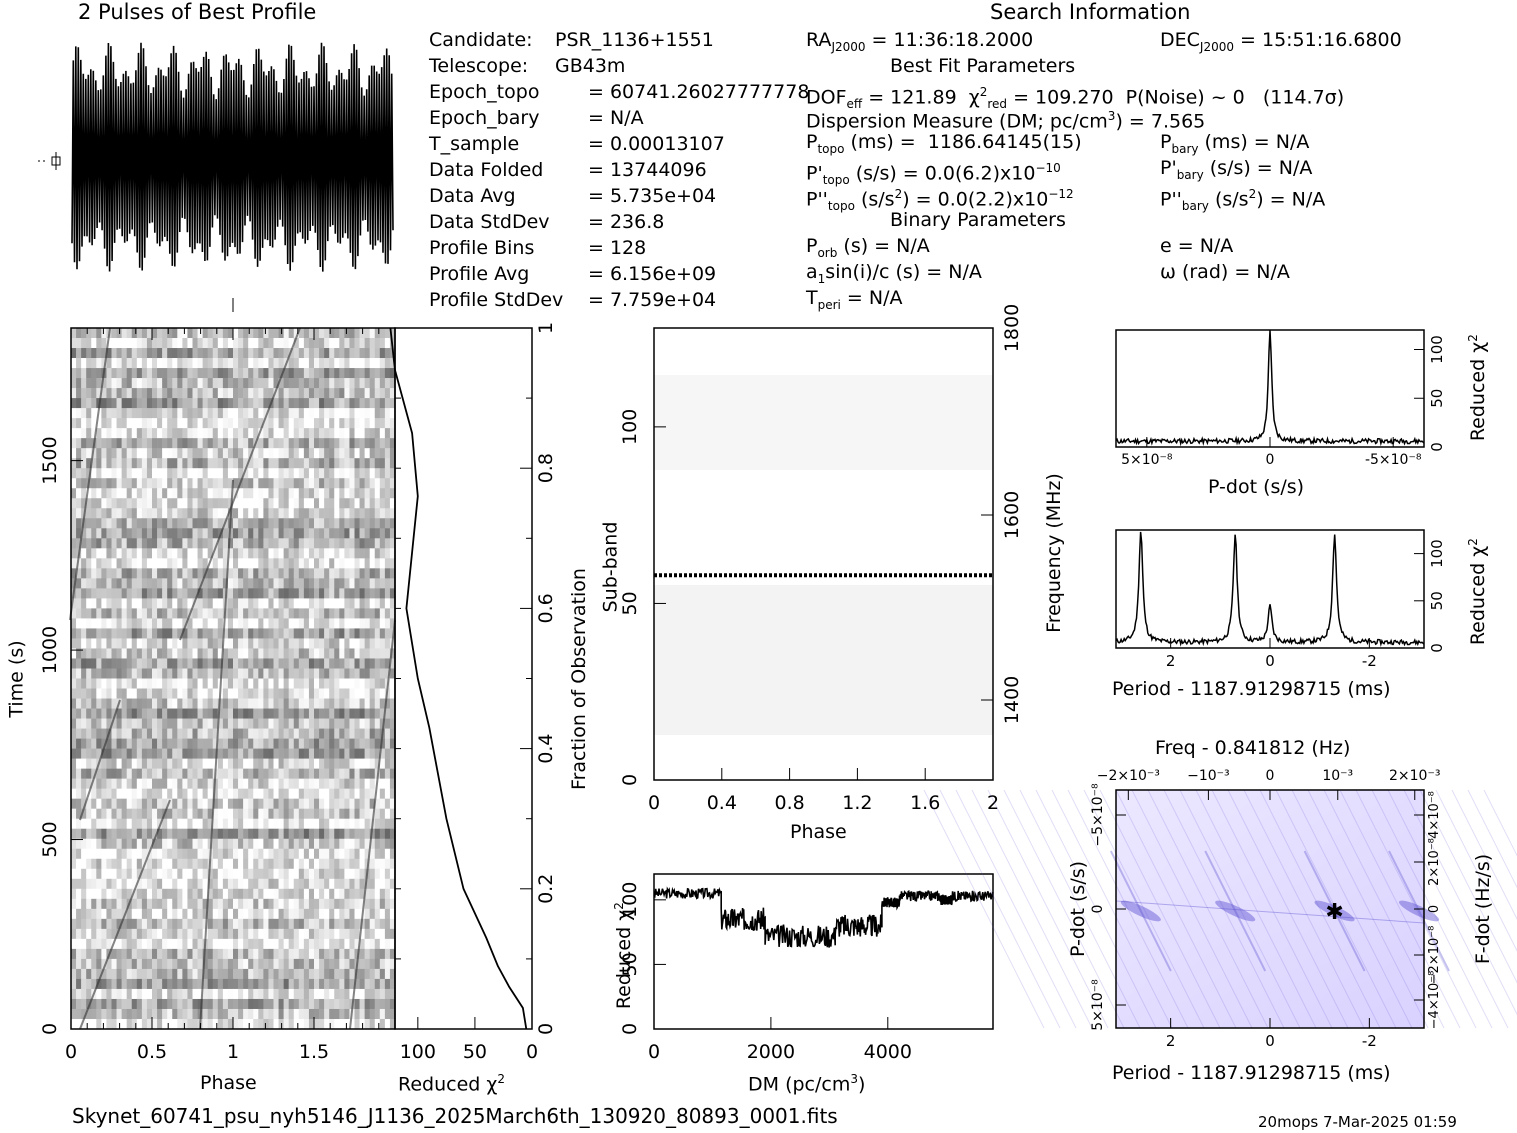  What do you see at coordinates (314, 1052) in the screenshot?
I see `x-tick-label: 1.5` at bounding box center [314, 1052].